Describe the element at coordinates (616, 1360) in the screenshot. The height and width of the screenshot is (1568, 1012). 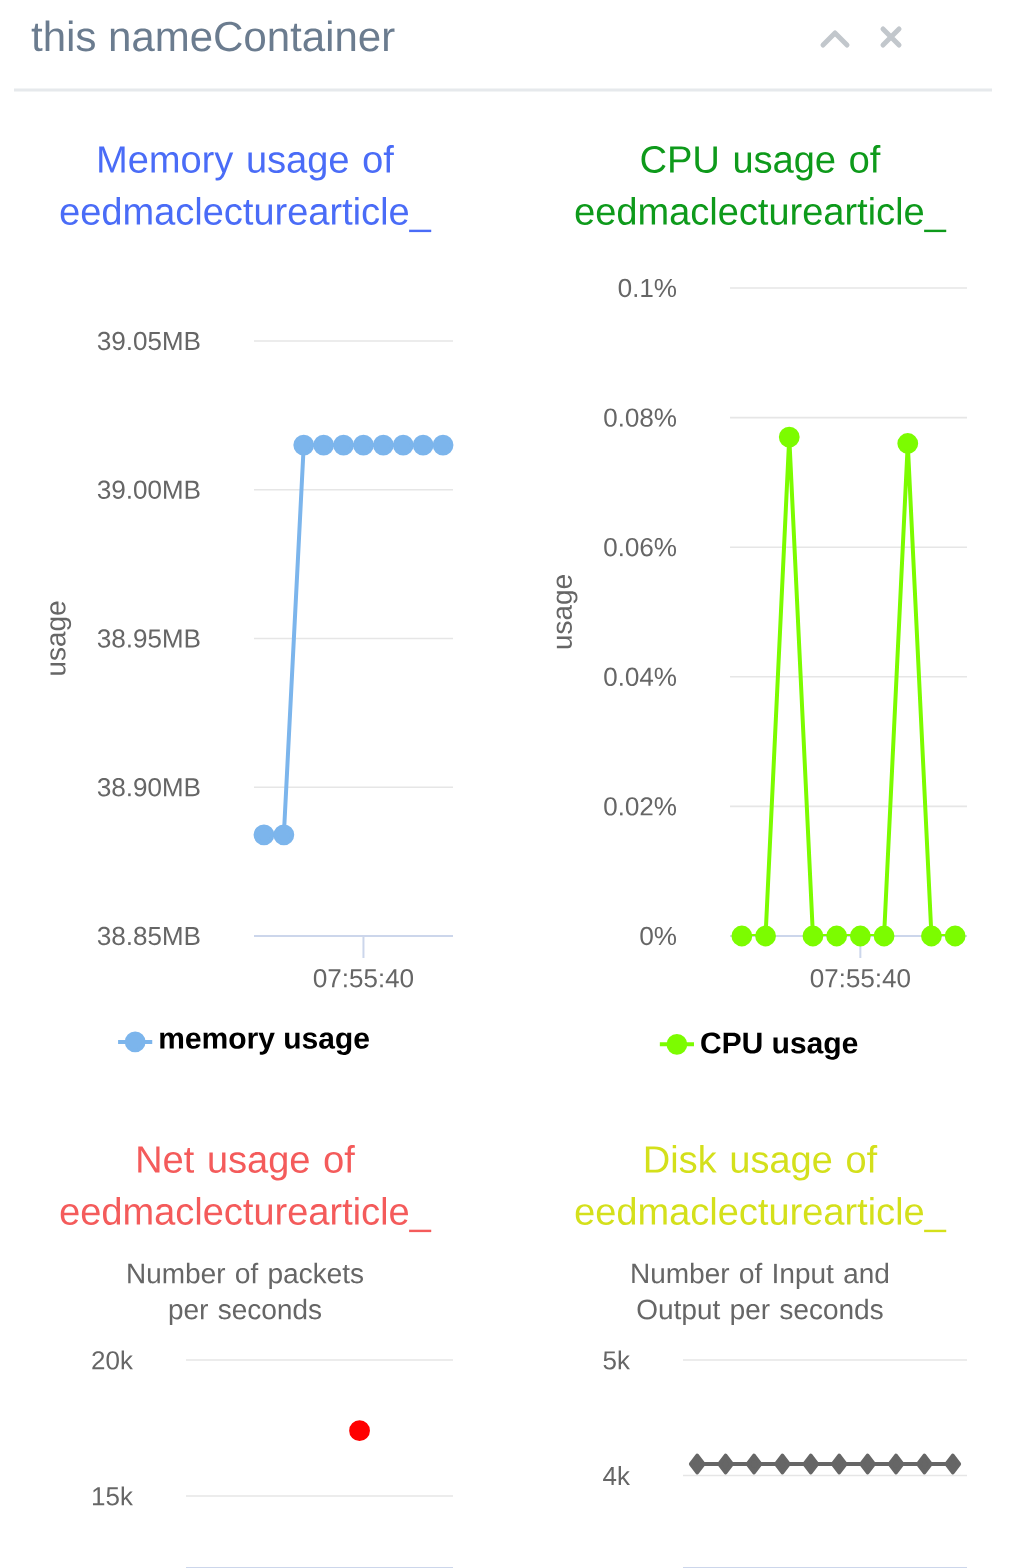
I see `y-tick-label: 5k` at that location.